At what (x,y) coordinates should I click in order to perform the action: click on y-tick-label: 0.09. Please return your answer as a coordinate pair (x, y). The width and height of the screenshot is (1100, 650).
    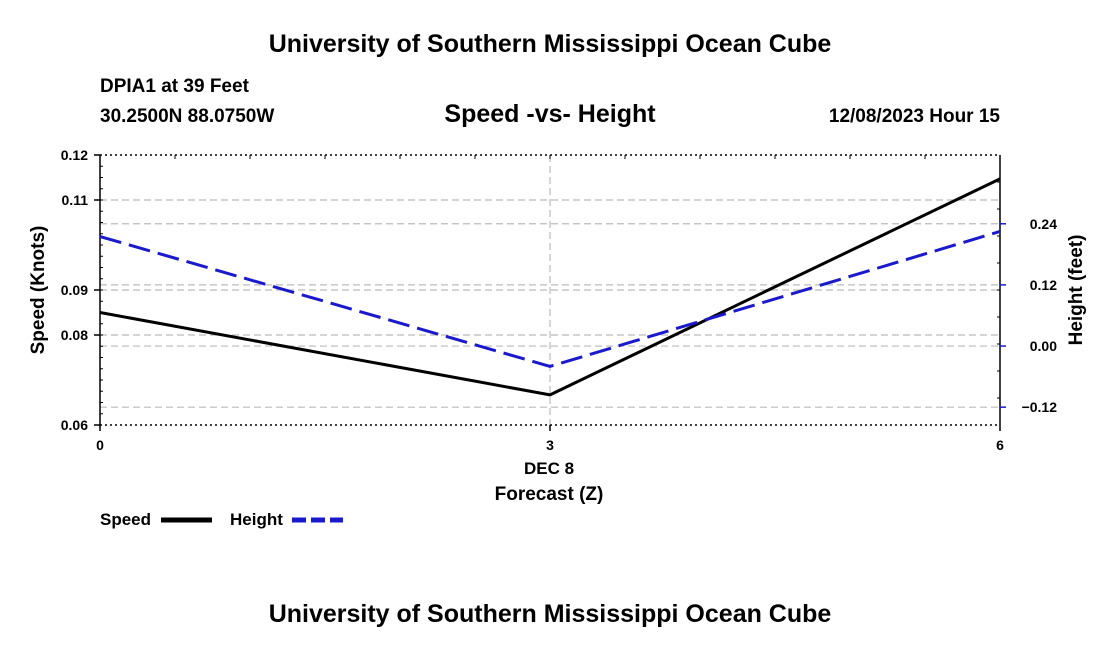
    Looking at the image, I should click on (74, 290).